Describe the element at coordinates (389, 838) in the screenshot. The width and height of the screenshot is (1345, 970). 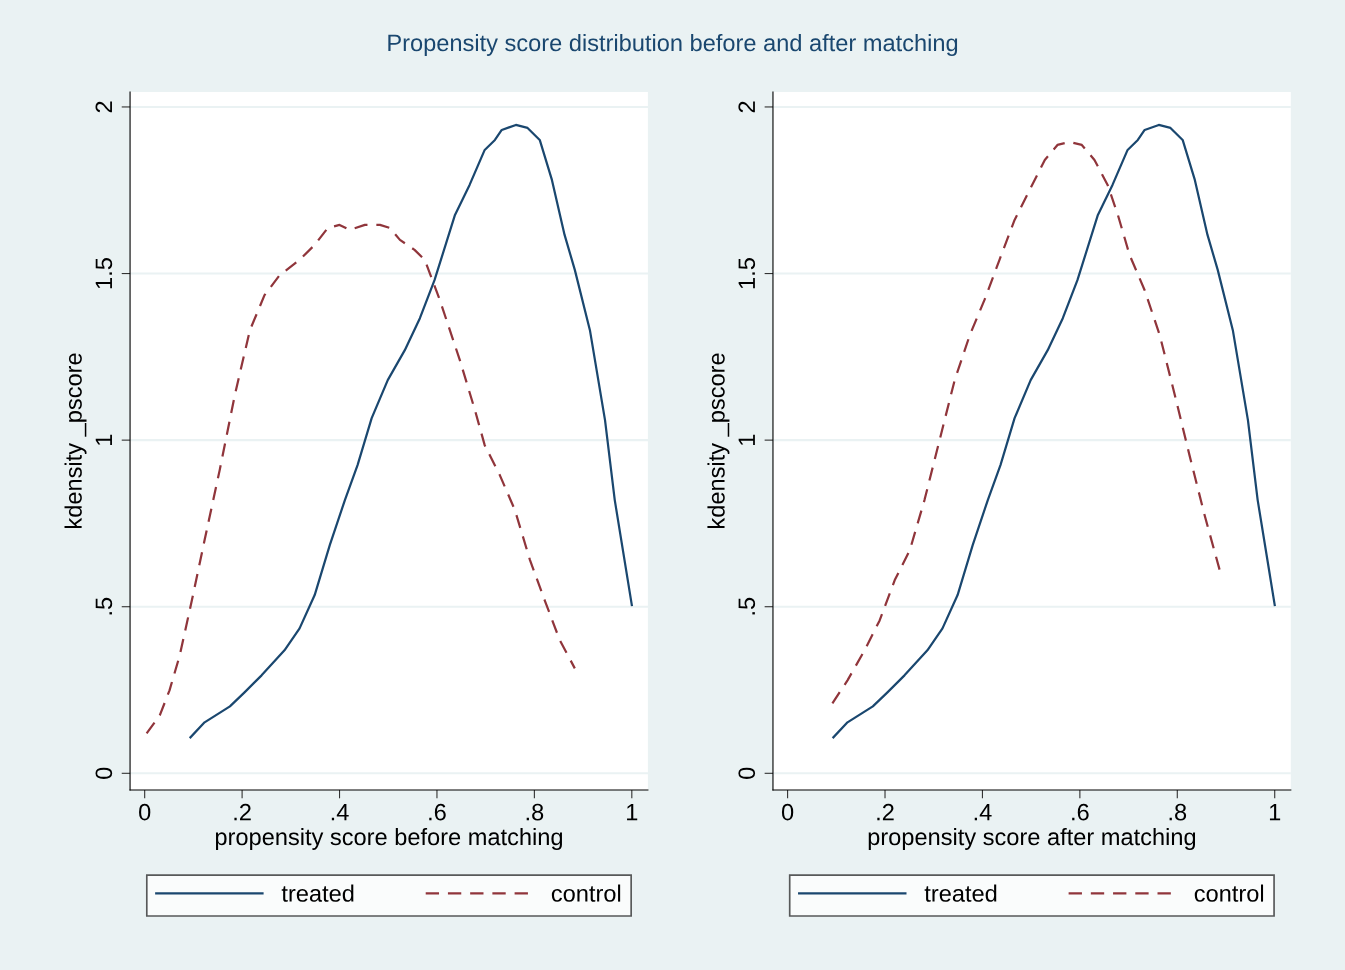
I see `x-axis-title: propensity score before matching` at that location.